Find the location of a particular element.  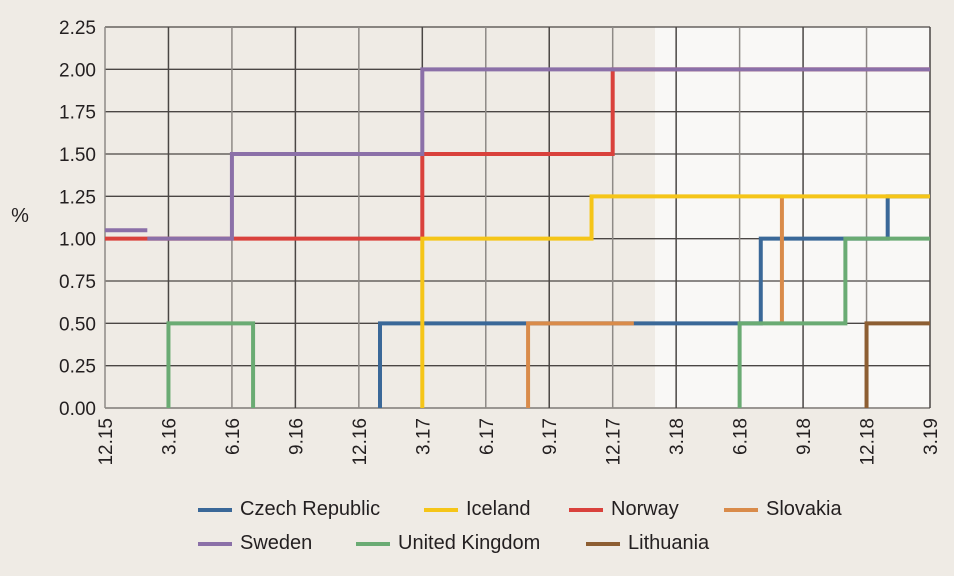

legend-item: Czech Republic is located at coordinates (289, 509).